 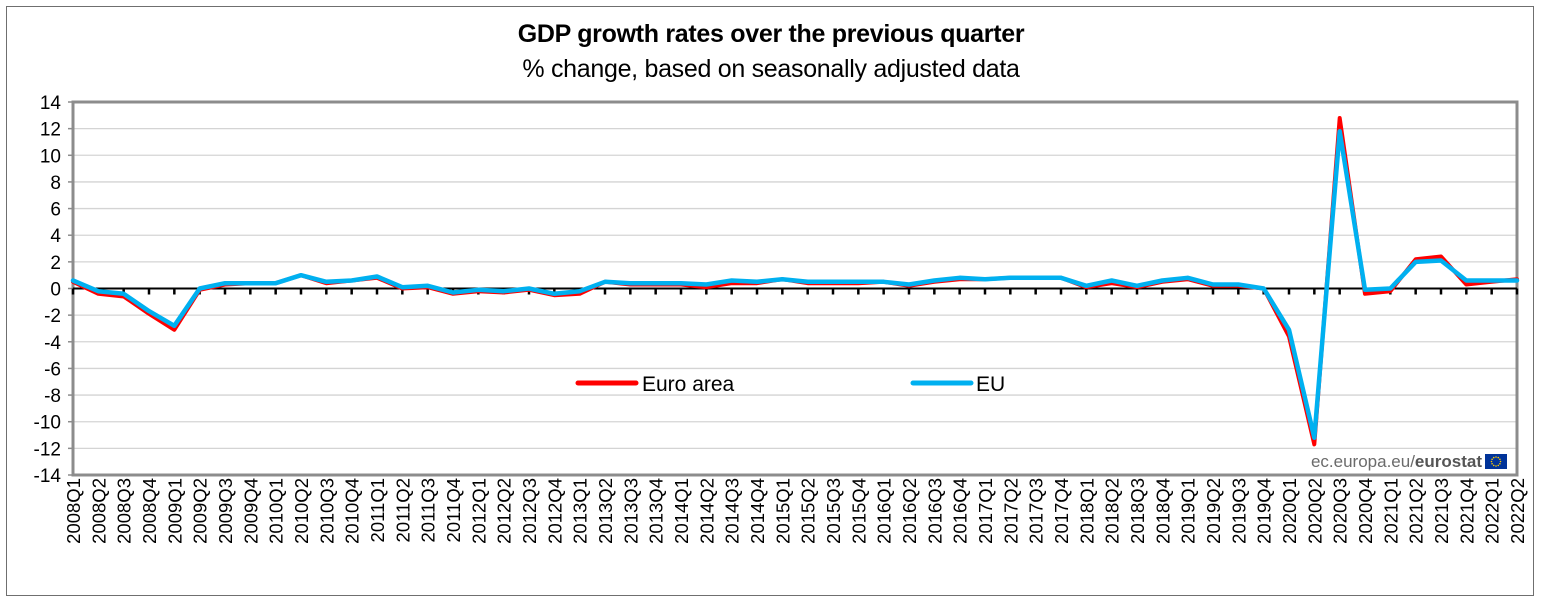 I want to click on y-tick-label: 12, so click(x=50, y=130).